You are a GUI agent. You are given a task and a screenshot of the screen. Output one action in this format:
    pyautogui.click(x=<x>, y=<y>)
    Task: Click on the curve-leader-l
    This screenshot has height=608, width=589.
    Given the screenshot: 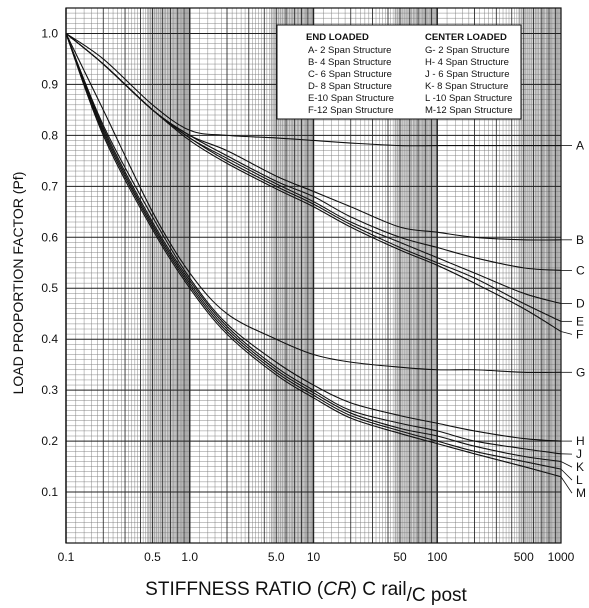 What is the action you would take?
    pyautogui.click(x=566, y=474)
    